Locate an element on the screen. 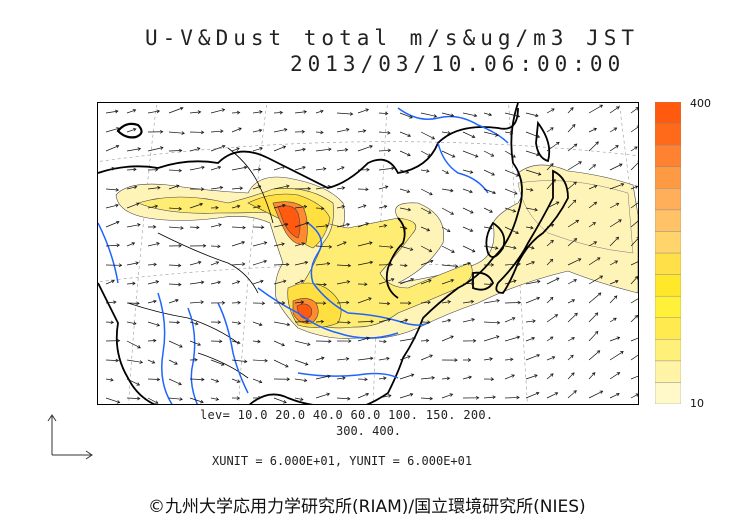 Image resolution: width=752 pixels, height=532 pixels. colorbar is located at coordinates (668, 253).